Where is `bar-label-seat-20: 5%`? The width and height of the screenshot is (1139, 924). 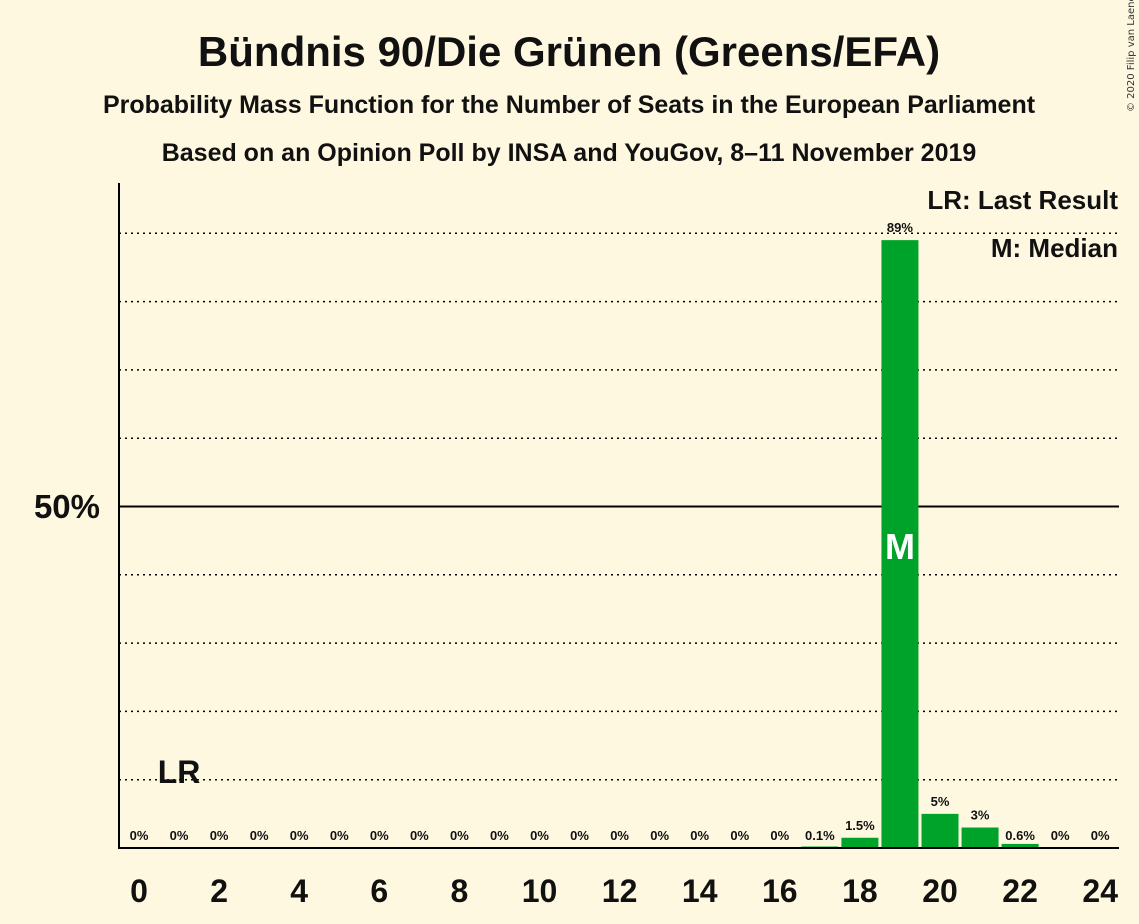
bar-label-seat-20: 5% is located at coordinates (940, 801).